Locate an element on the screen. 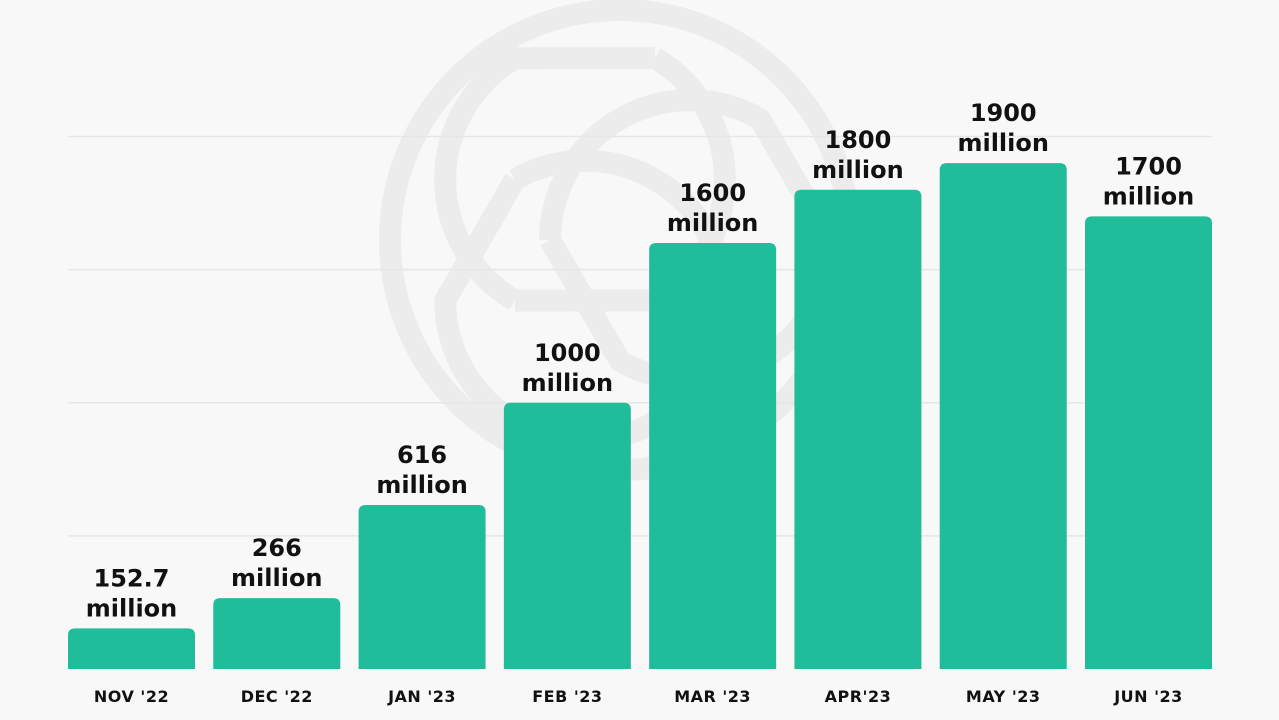 The image size is (1279, 720). x-tick-label: FEB '23 is located at coordinates (567, 696).